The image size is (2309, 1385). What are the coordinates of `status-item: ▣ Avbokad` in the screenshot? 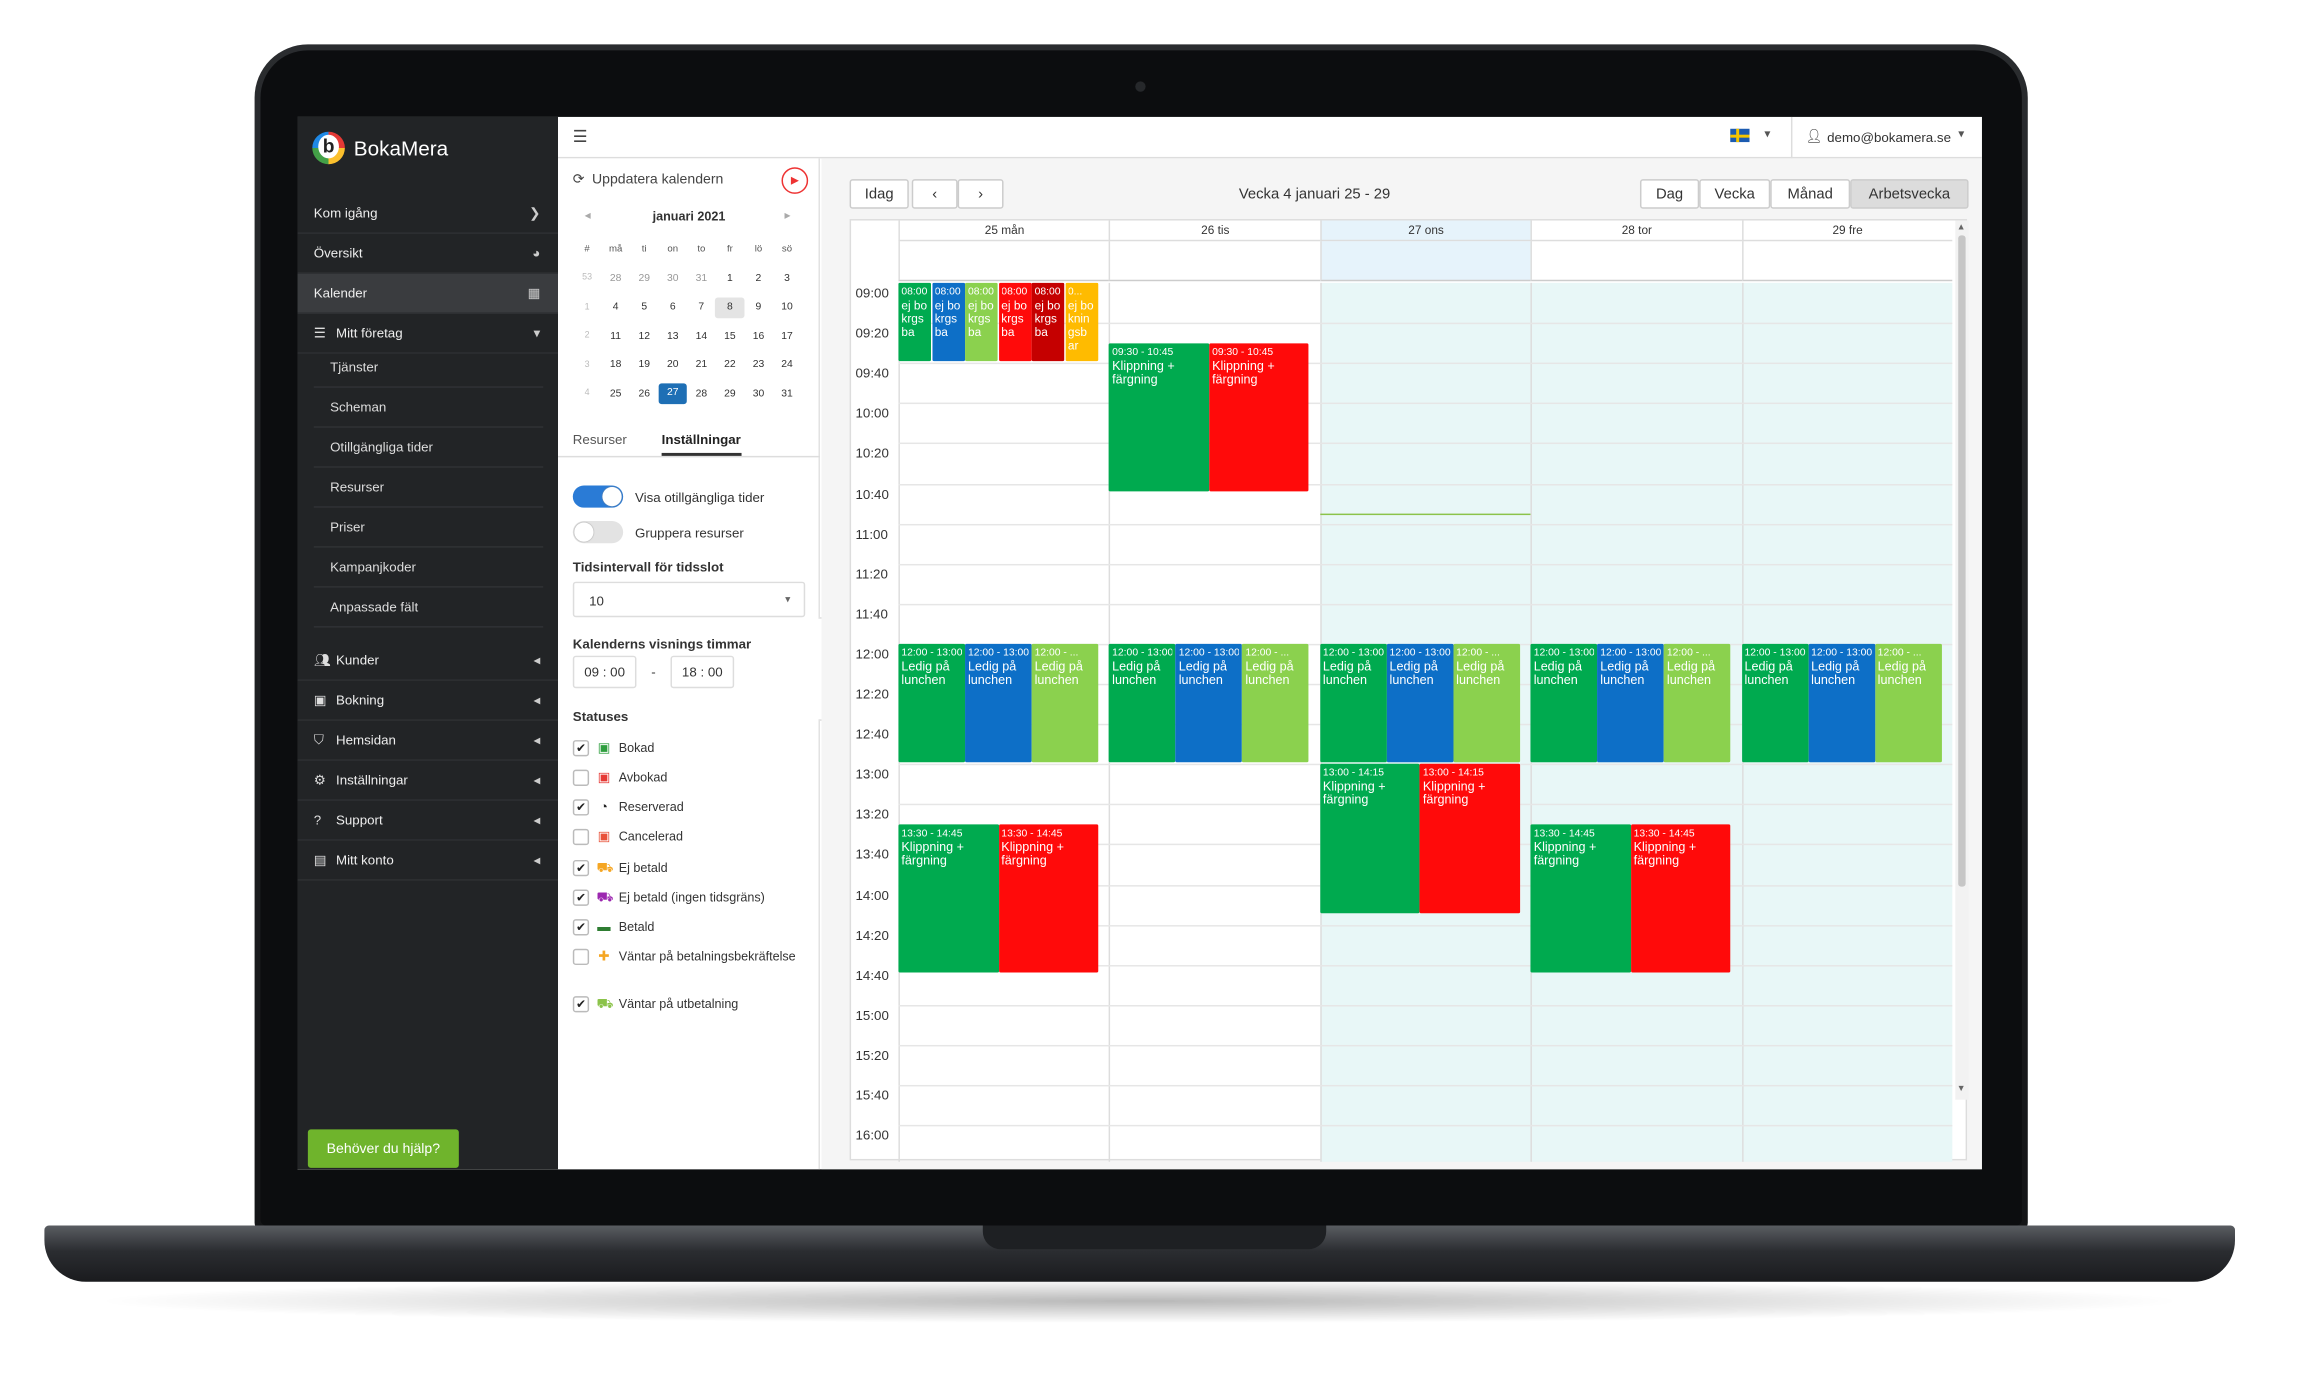 It's located at (691, 777).